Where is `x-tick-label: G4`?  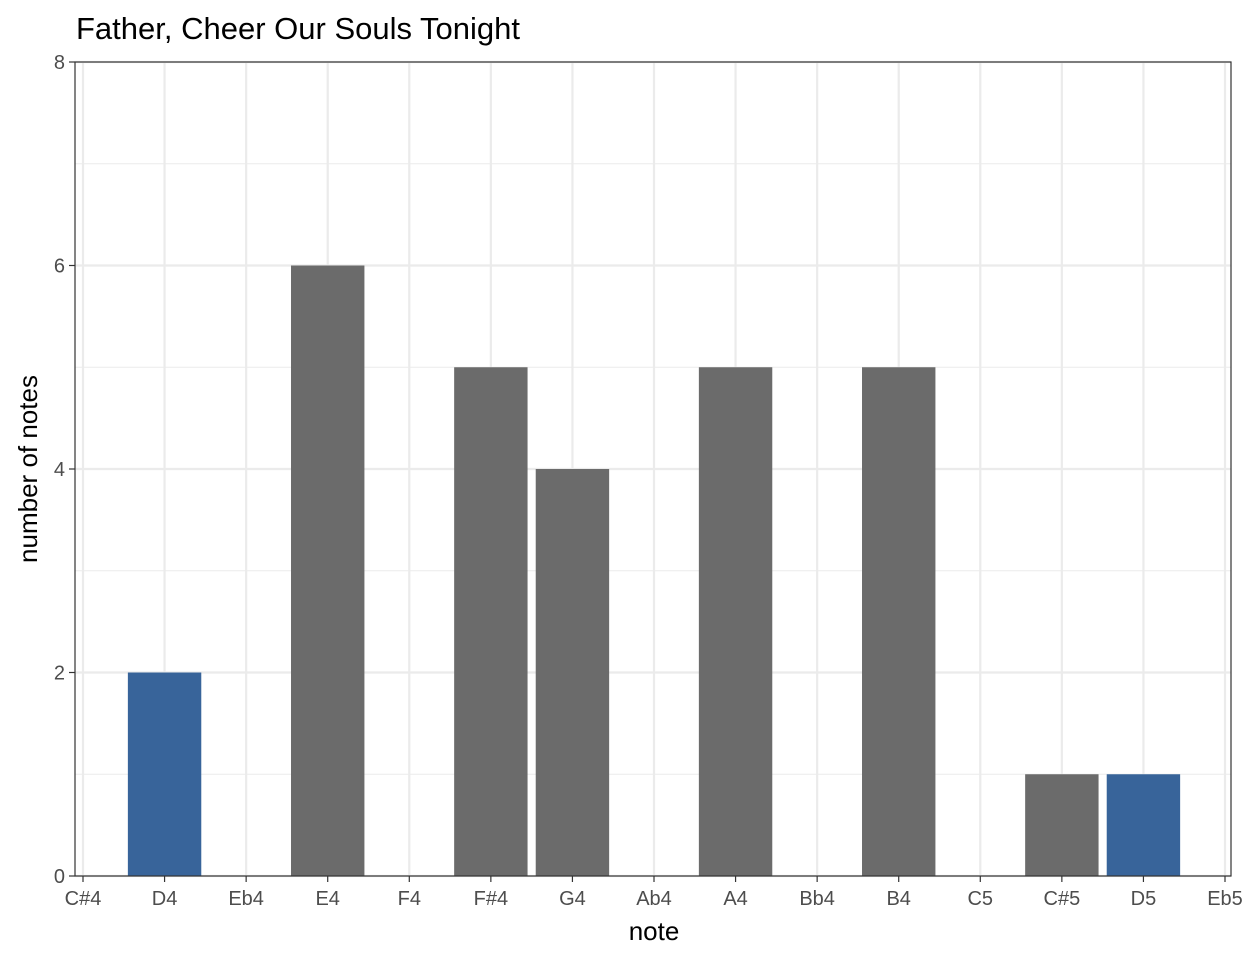
x-tick-label: G4 is located at coordinates (572, 899).